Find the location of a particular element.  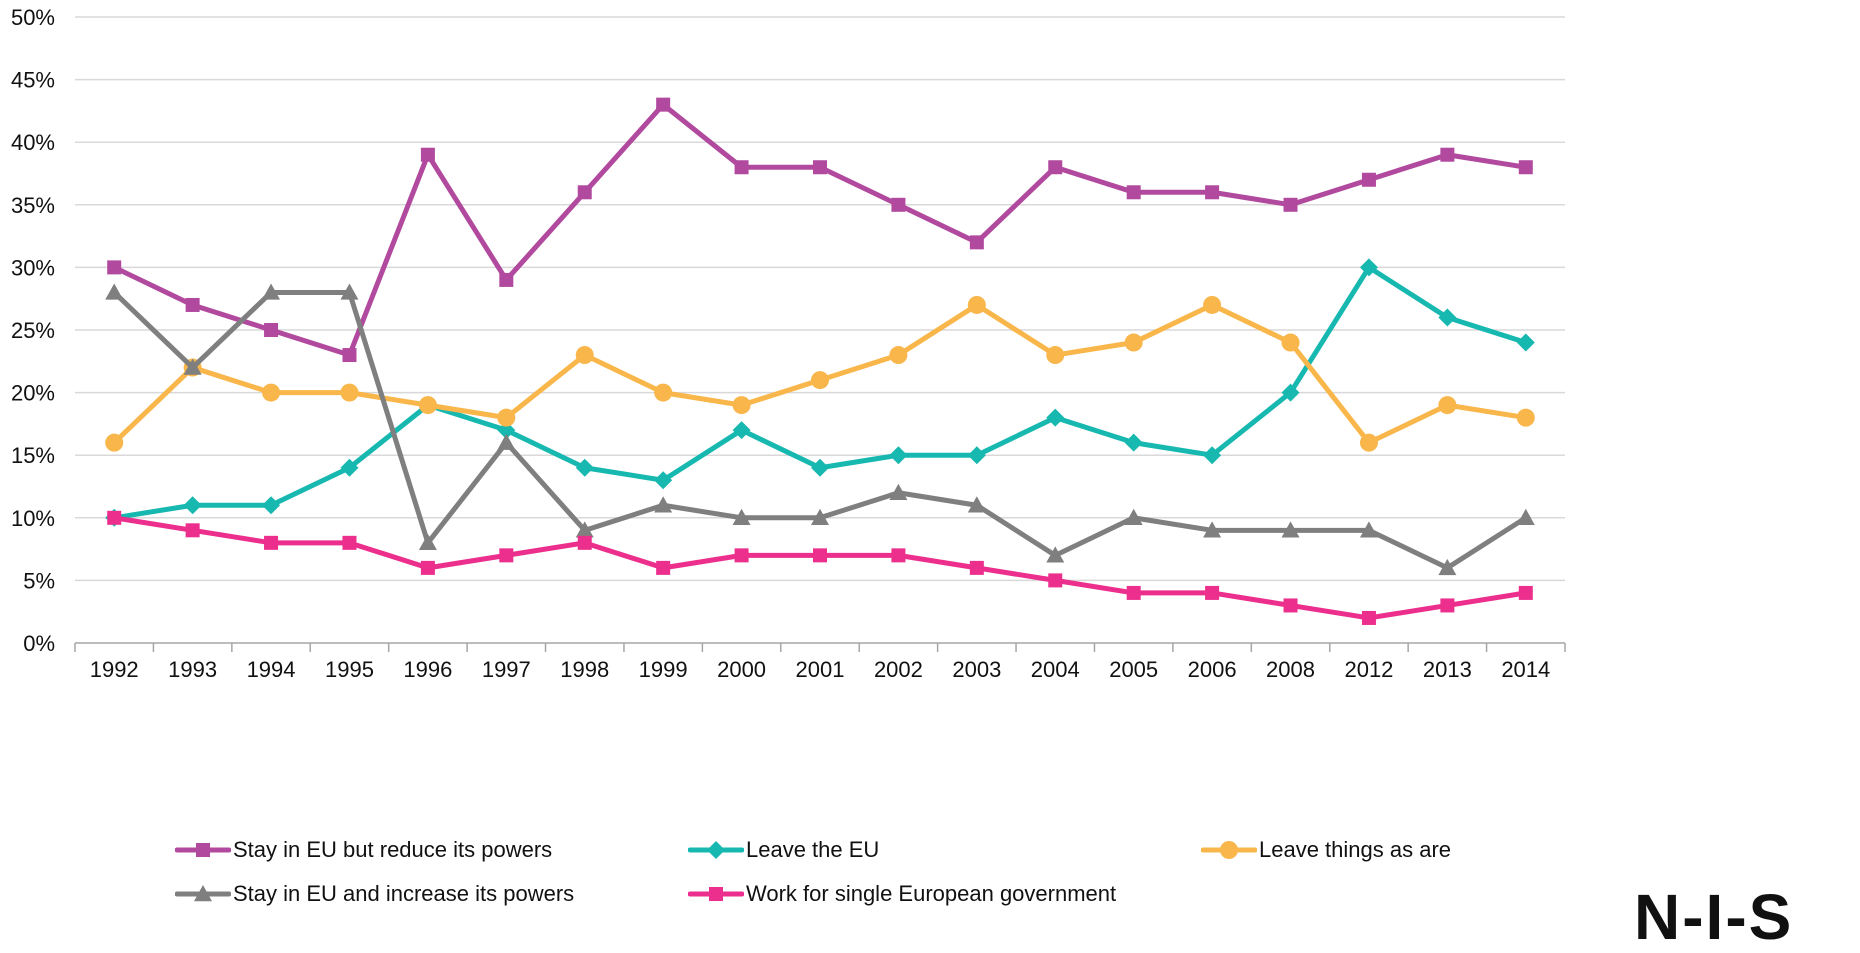

y-tick-label: 50% is located at coordinates (33, 17).